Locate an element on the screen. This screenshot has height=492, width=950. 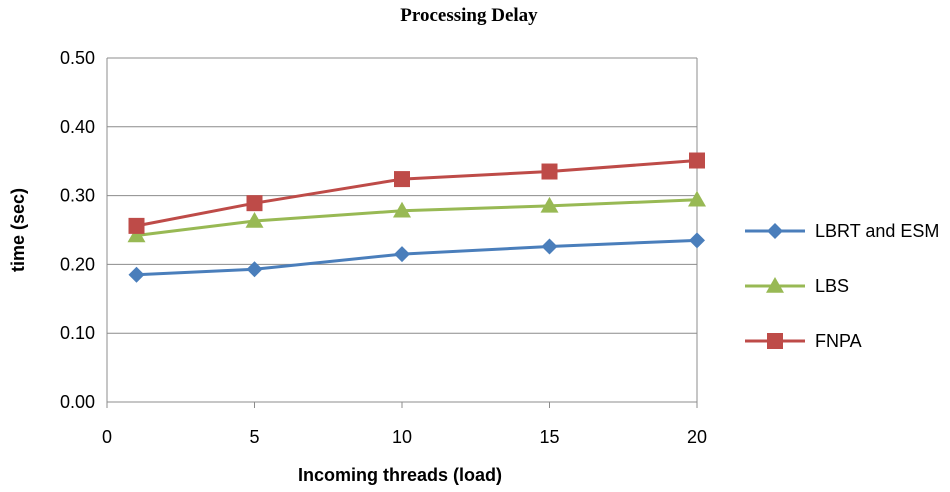
legend: LBRT and ESM LBS FNPA is located at coordinates (842, 286).